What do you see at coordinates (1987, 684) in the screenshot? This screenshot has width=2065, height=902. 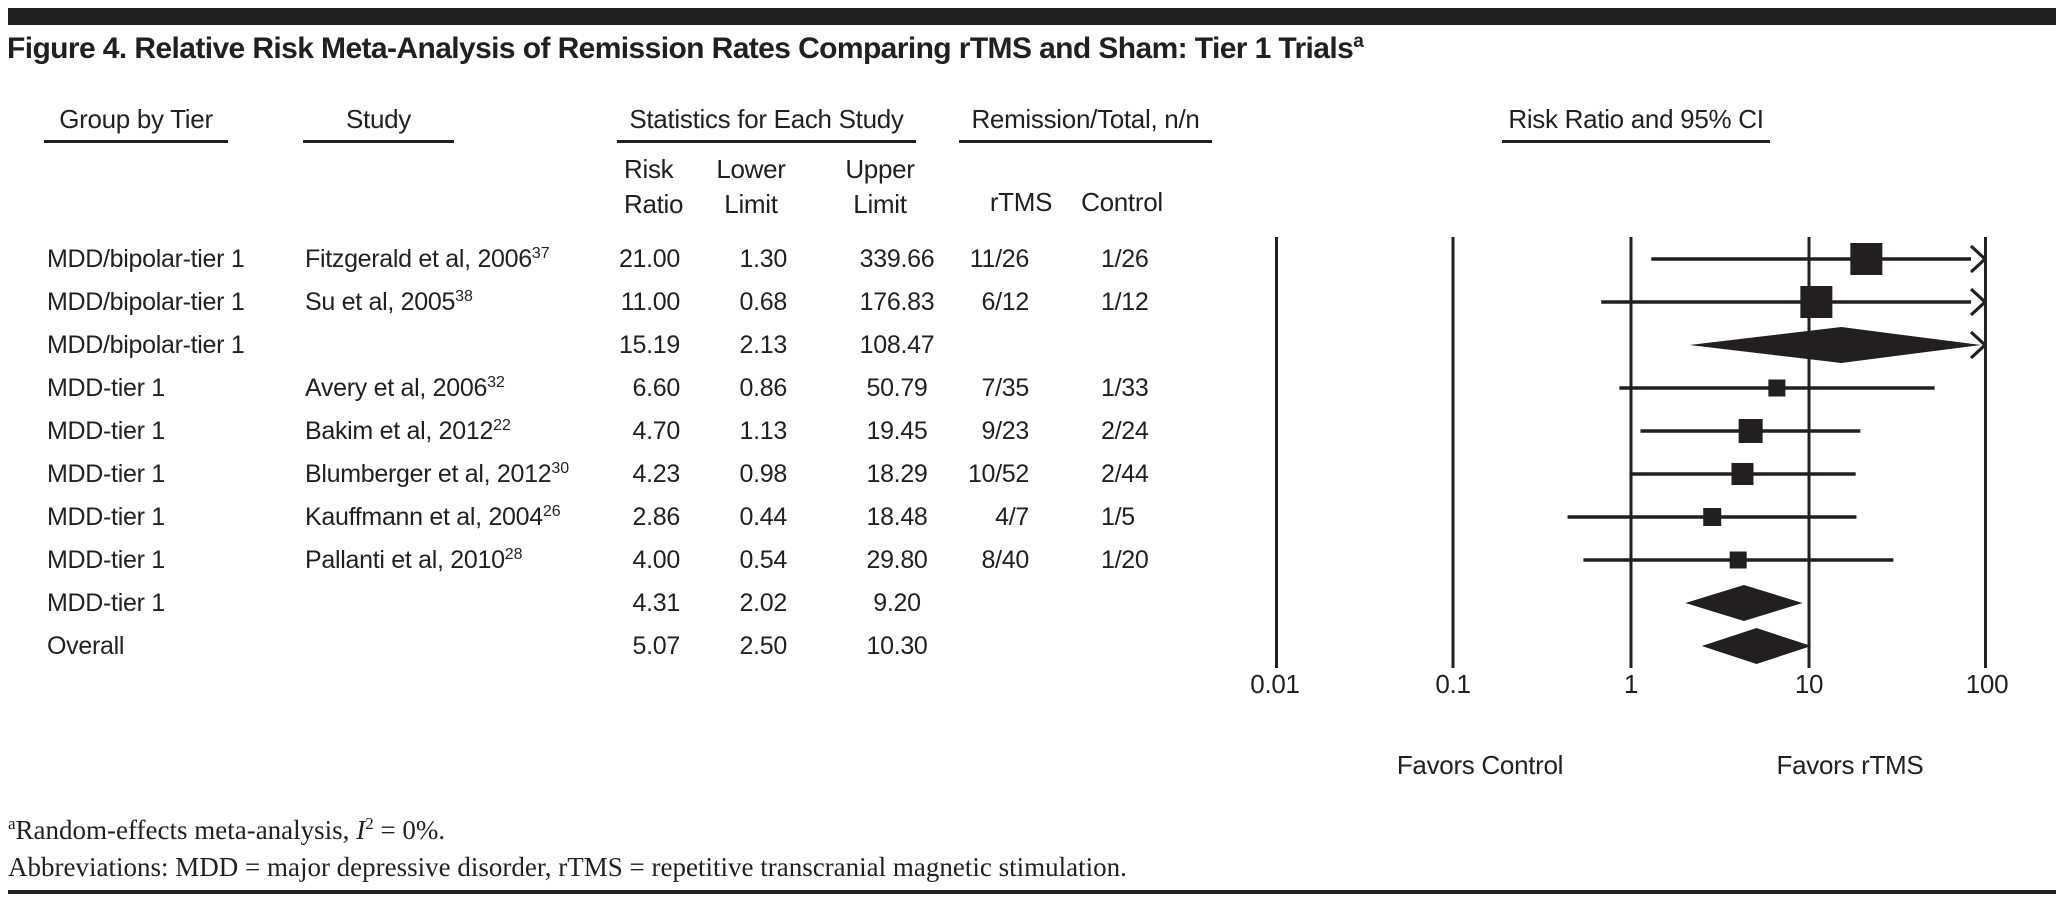 I see `axis-tick-label-100: 100` at bounding box center [1987, 684].